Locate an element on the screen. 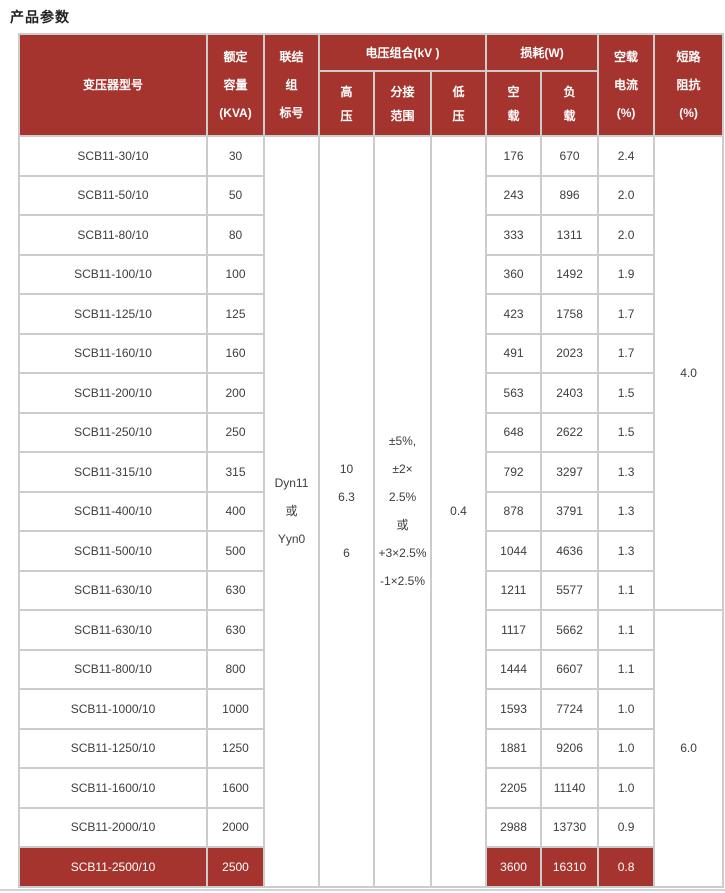  cell-capacity: 1600 is located at coordinates (235, 788).